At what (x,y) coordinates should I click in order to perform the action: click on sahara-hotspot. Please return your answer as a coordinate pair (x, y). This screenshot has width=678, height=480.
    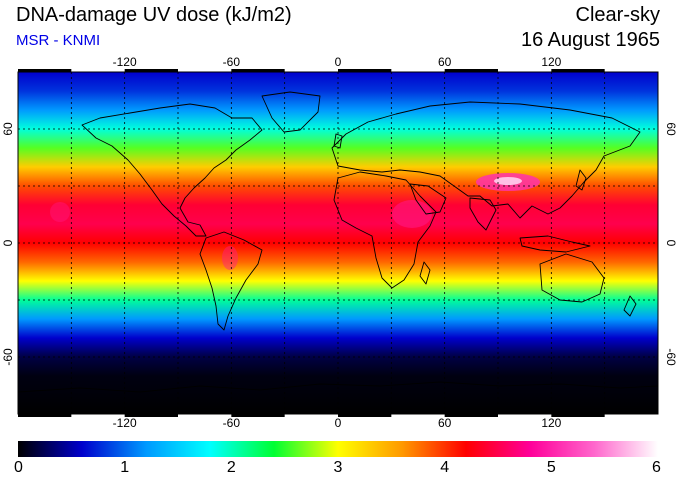
    Looking at the image, I should click on (412, 214).